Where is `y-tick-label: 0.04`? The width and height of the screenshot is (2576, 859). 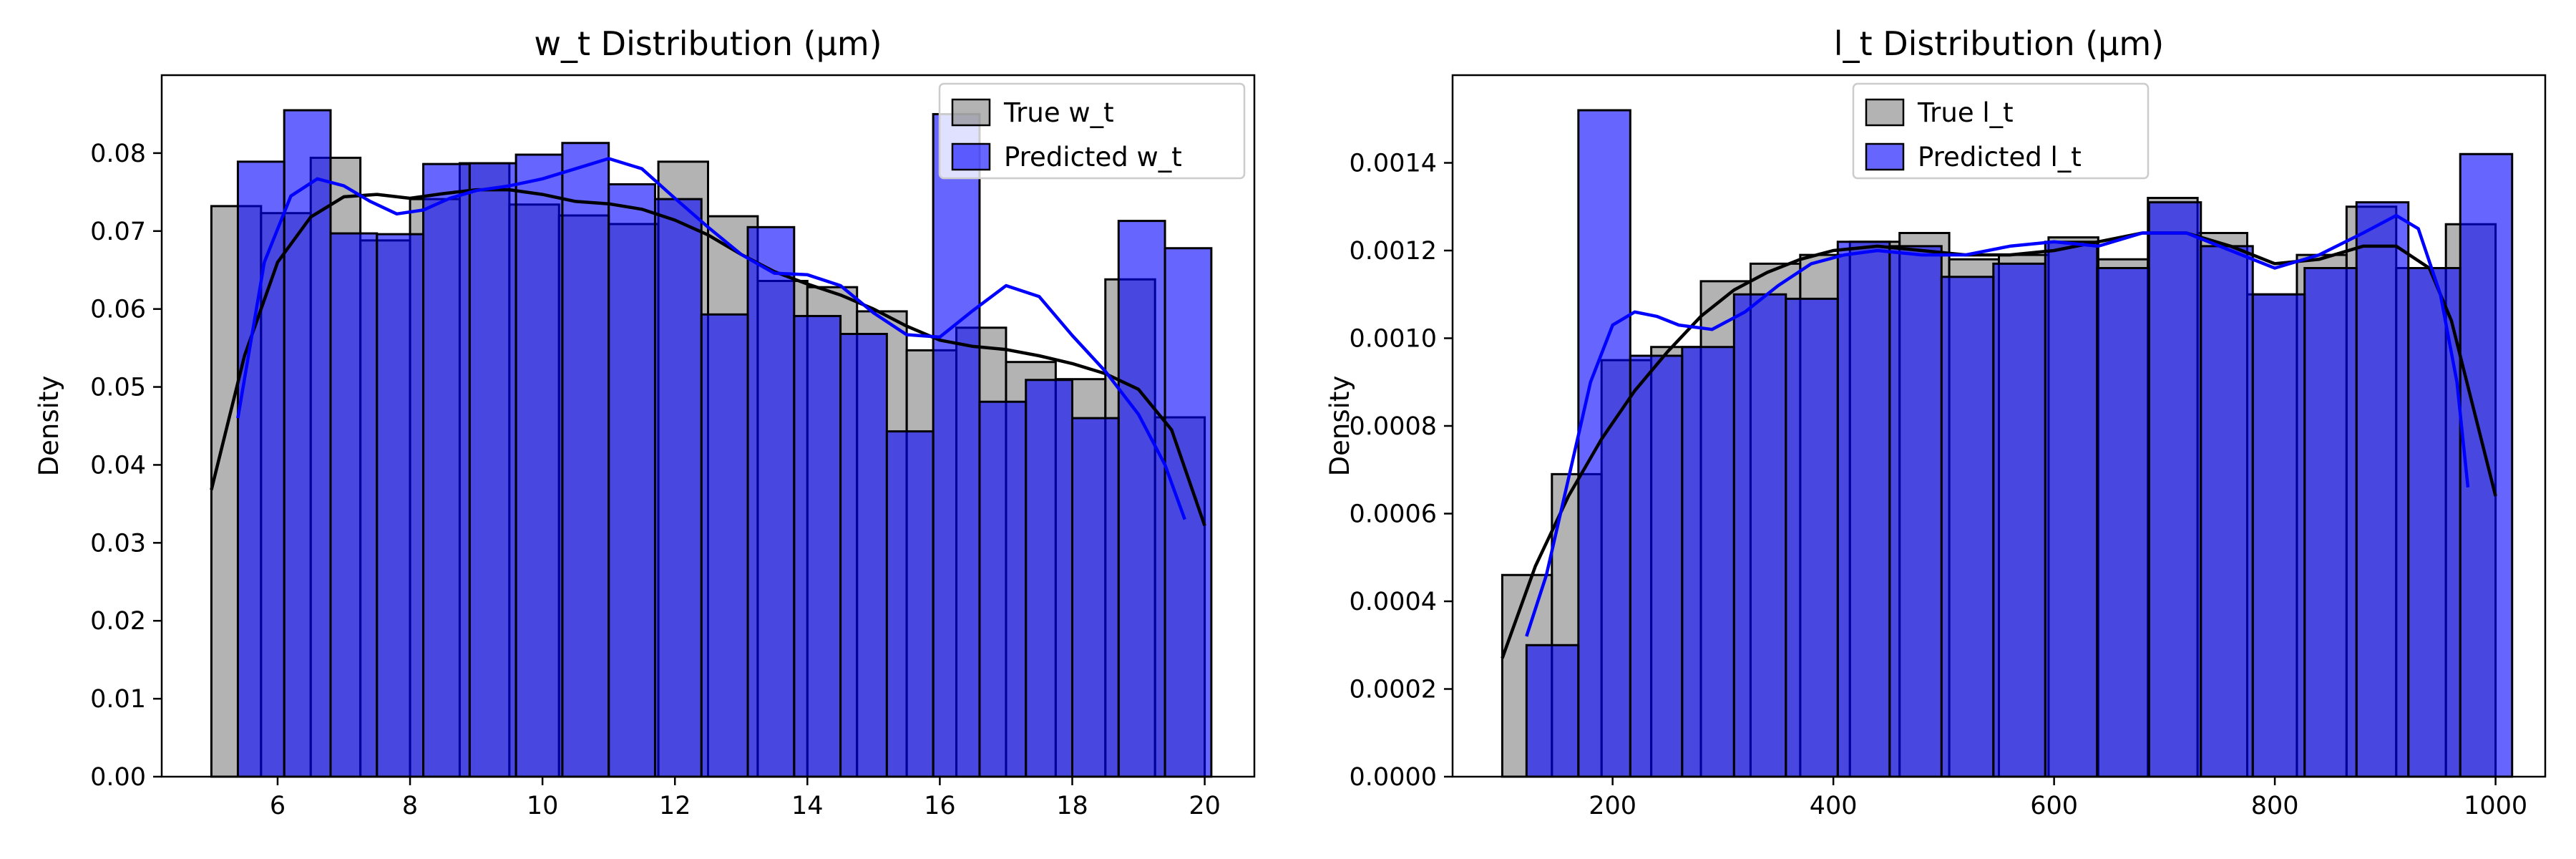 y-tick-label: 0.04 is located at coordinates (118, 465).